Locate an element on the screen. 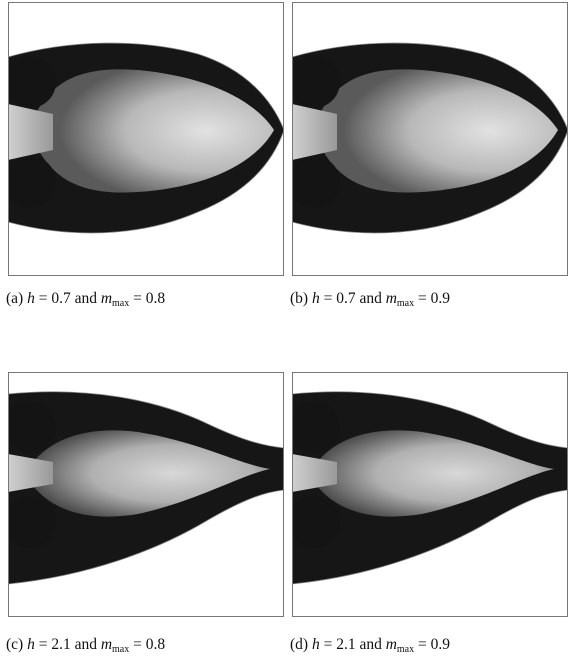 Image resolution: width=568 pixels, height=663 pixels. caption: (d) h = 2.1 and mmax = 0.9 is located at coordinates (370, 645).